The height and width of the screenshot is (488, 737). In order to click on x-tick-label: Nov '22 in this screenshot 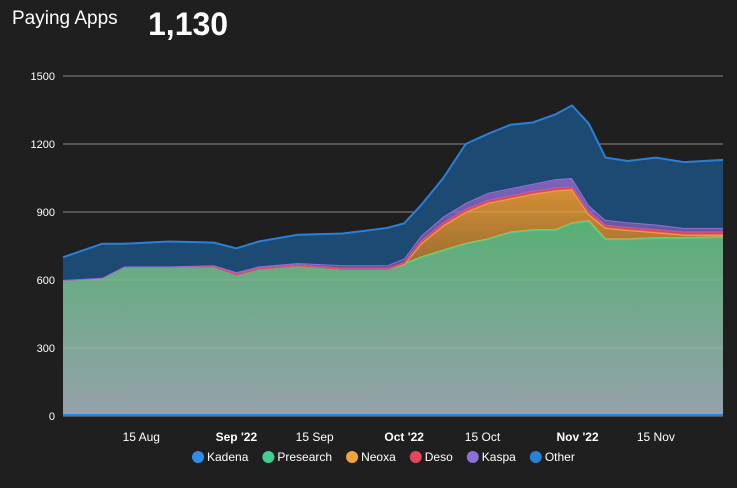, I will do `click(577, 437)`.